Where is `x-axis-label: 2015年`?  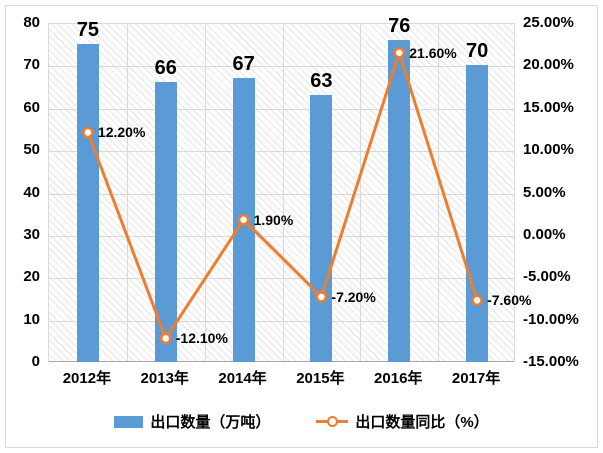
x-axis-label: 2015年 is located at coordinates (320, 378).